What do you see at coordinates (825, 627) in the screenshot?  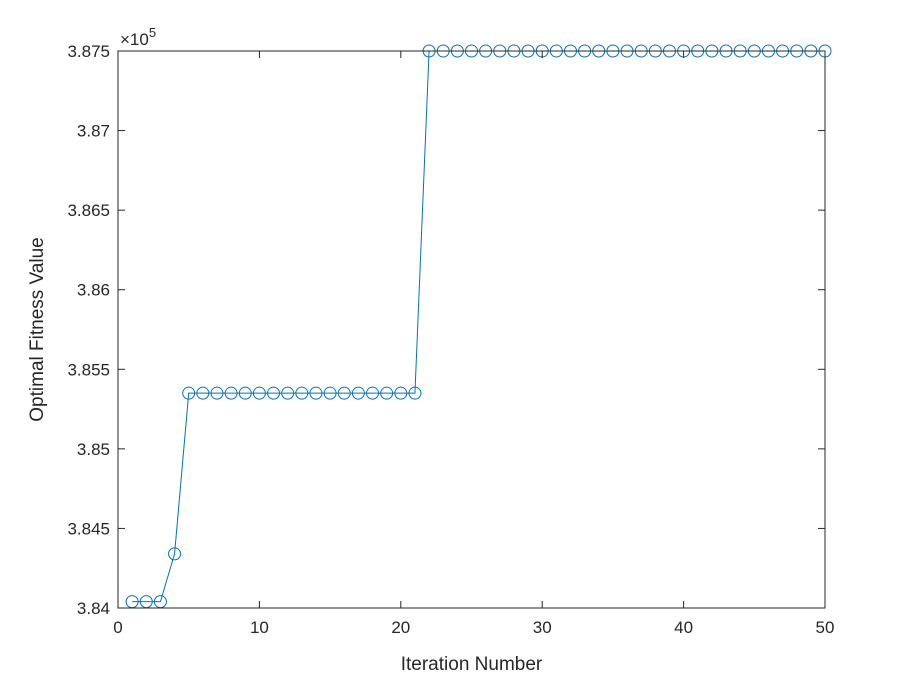 I see `x-tick-label: 50` at bounding box center [825, 627].